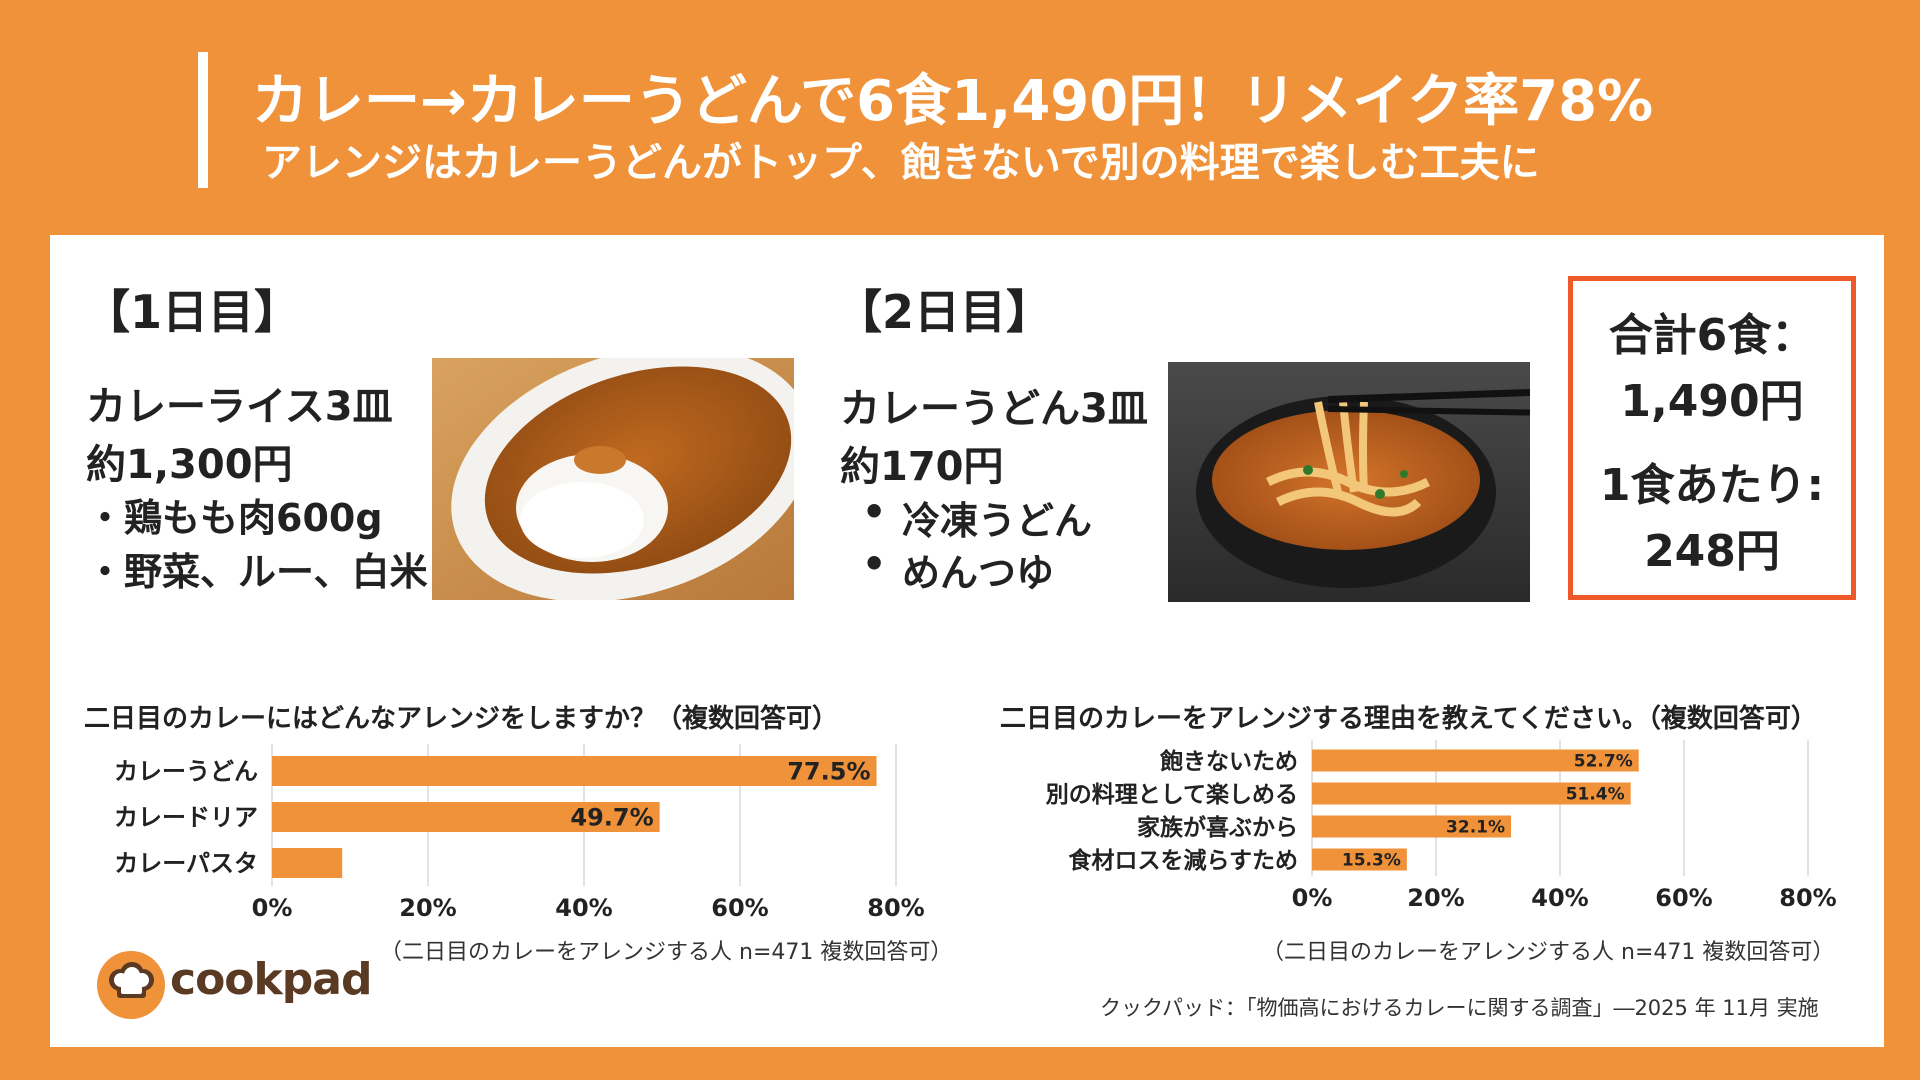 The height and width of the screenshot is (1080, 1920). What do you see at coordinates (131, 985) in the screenshot?
I see `chef-hat-icon` at bounding box center [131, 985].